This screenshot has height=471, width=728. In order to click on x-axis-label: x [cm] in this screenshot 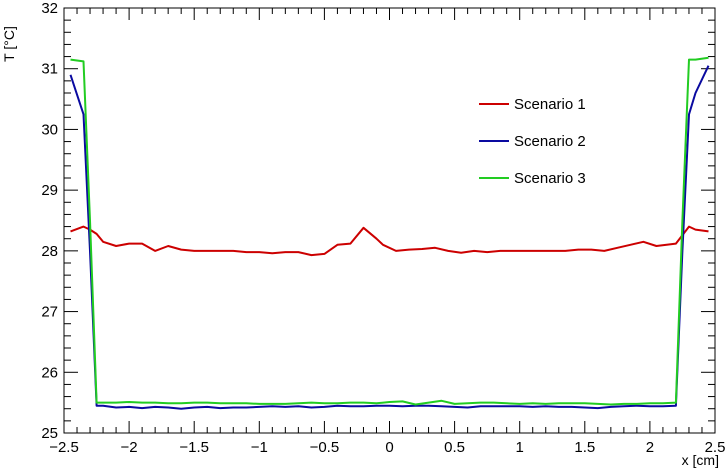, I will do `click(700, 460)`.